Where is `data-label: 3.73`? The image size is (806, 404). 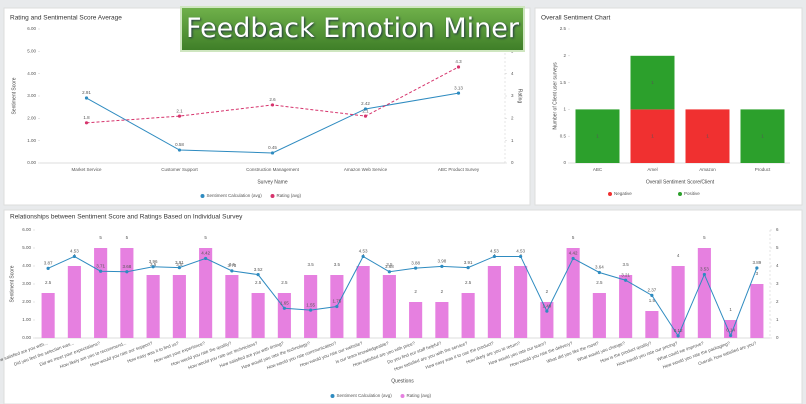
data-label: 3.73 is located at coordinates (231, 265).